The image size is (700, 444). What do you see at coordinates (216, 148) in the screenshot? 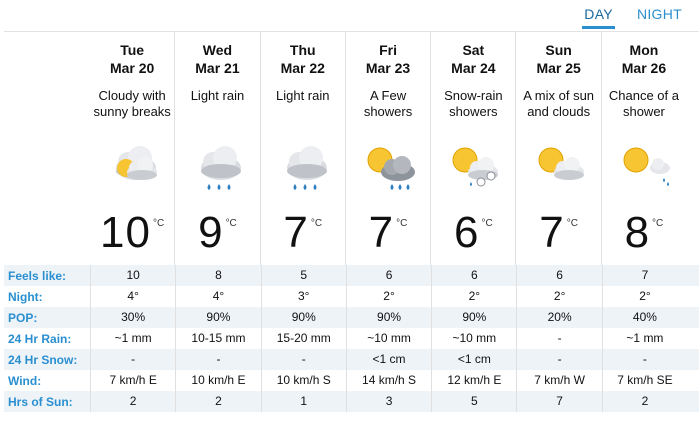
I see `day-column: Wed Mar 21 Light rain 9 °C` at bounding box center [216, 148].